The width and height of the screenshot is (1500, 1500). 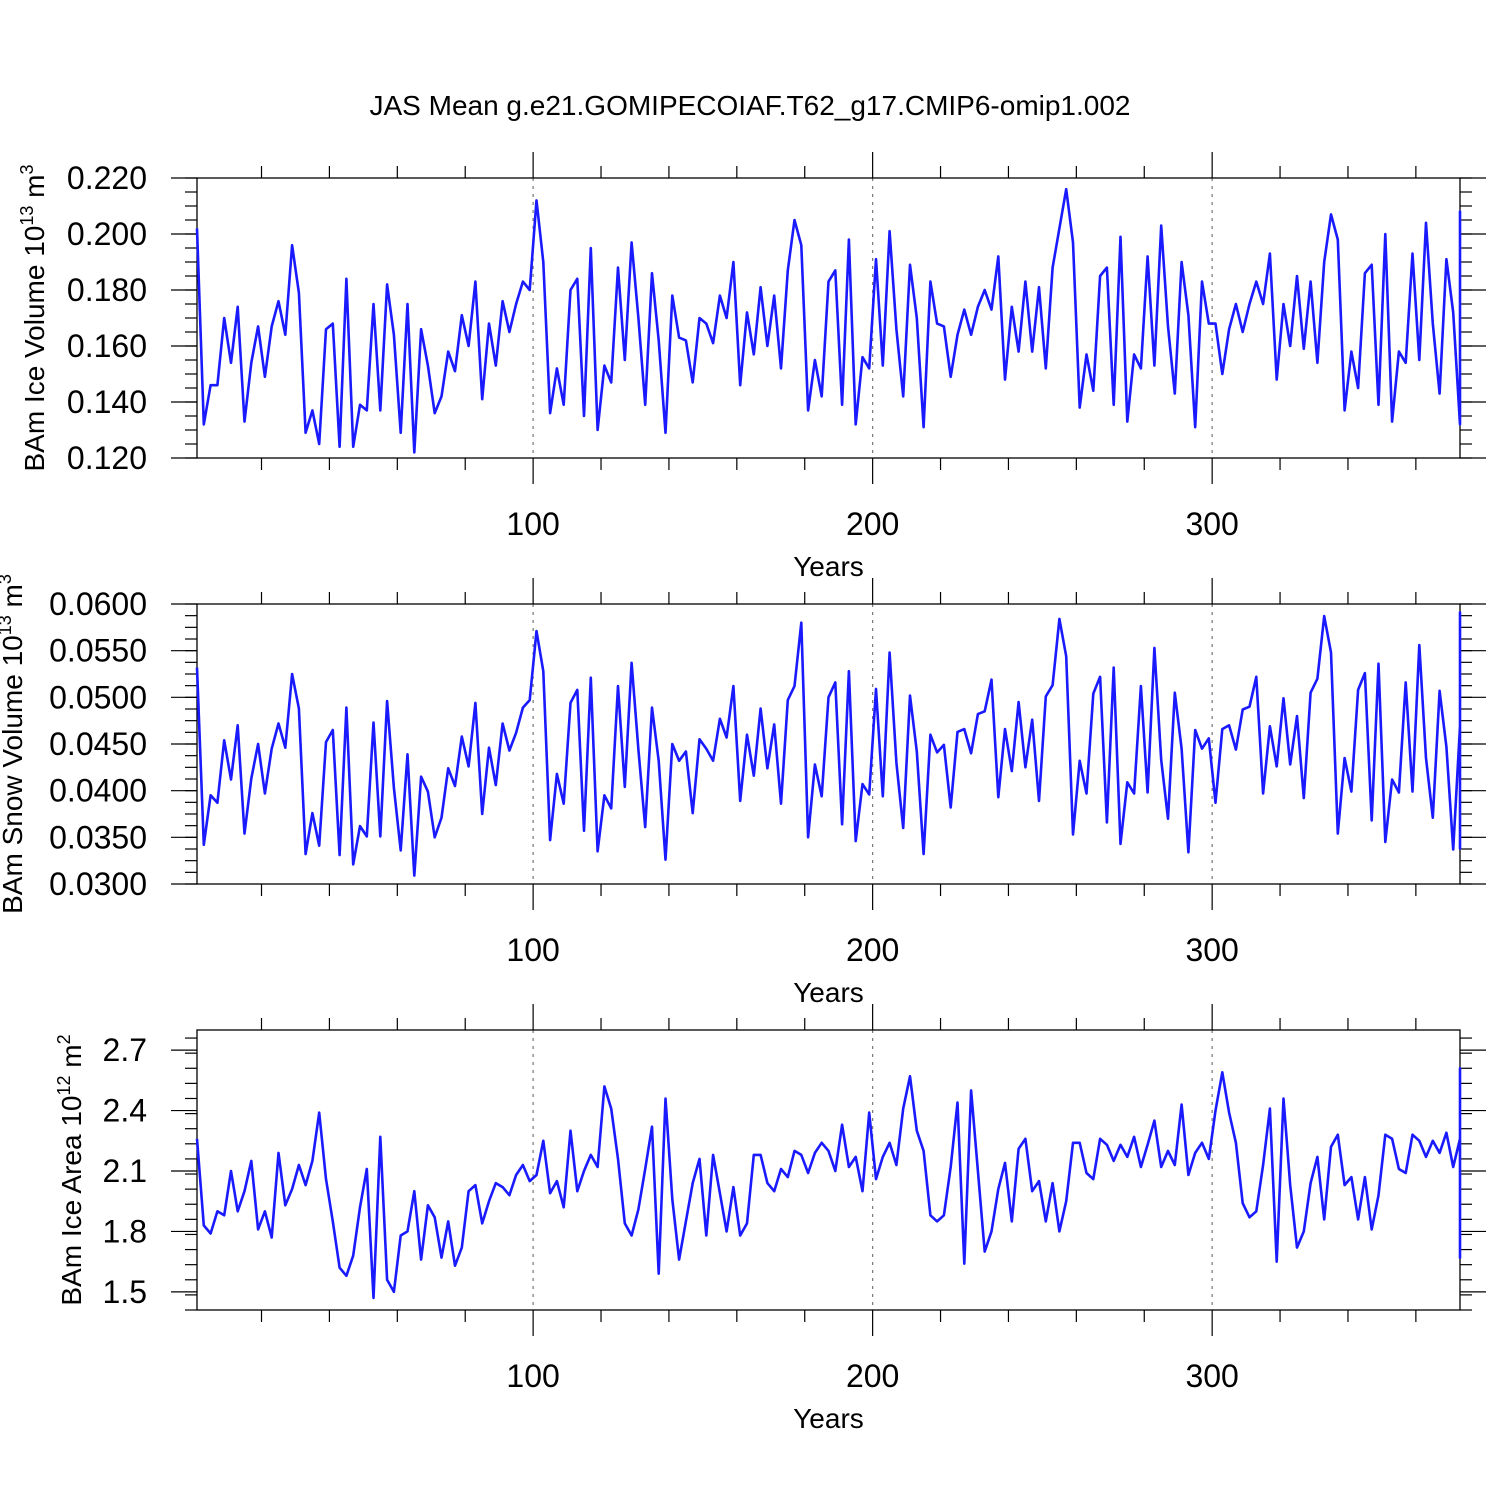 What do you see at coordinates (98, 744) in the screenshot?
I see `y-tick-label: 0.0450` at bounding box center [98, 744].